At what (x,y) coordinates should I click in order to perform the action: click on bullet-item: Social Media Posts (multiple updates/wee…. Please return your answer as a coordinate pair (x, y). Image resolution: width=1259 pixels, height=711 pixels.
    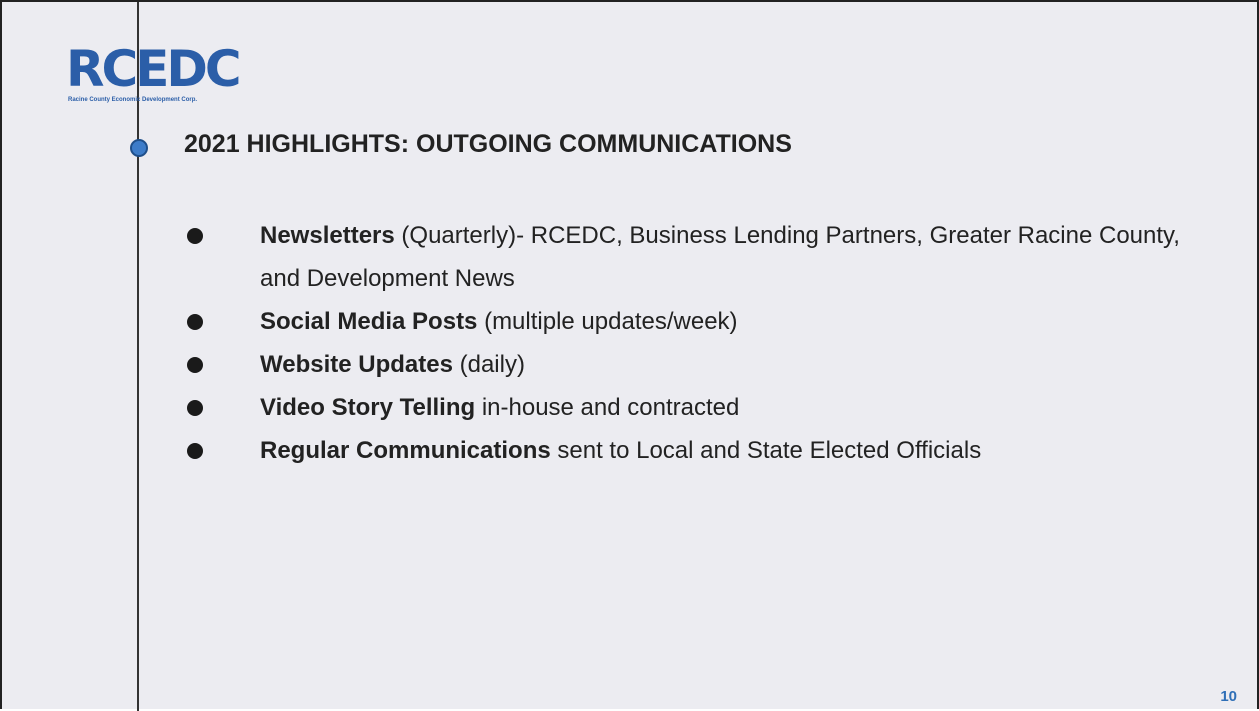
    Looking at the image, I should click on (703, 321).